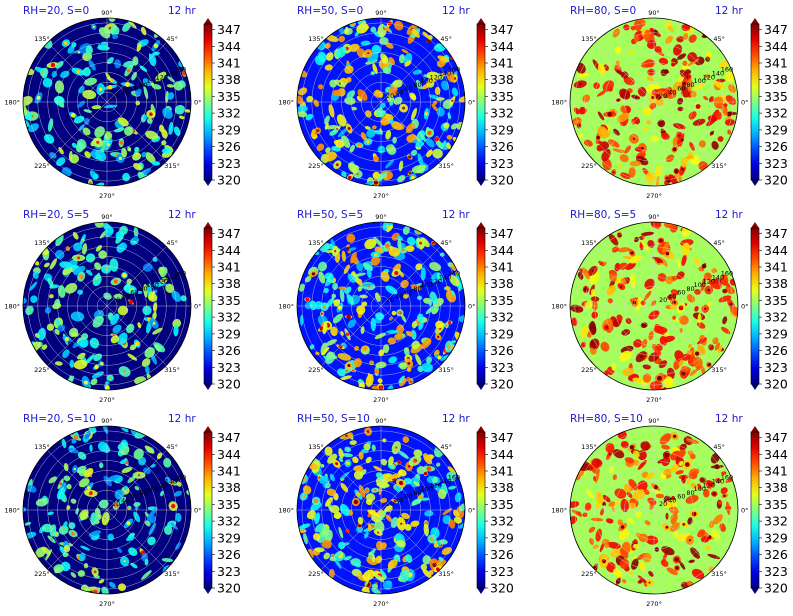  I want to click on panel-title: RH=80, S=10, so click(606, 419).